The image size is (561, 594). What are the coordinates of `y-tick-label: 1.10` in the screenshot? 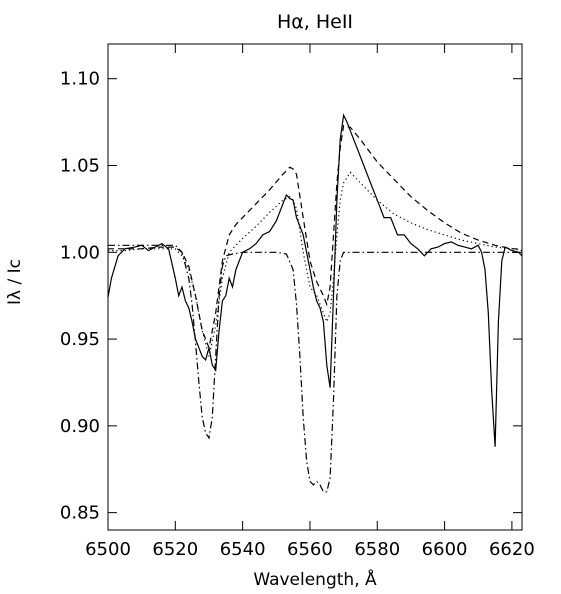 It's located at (80, 79).